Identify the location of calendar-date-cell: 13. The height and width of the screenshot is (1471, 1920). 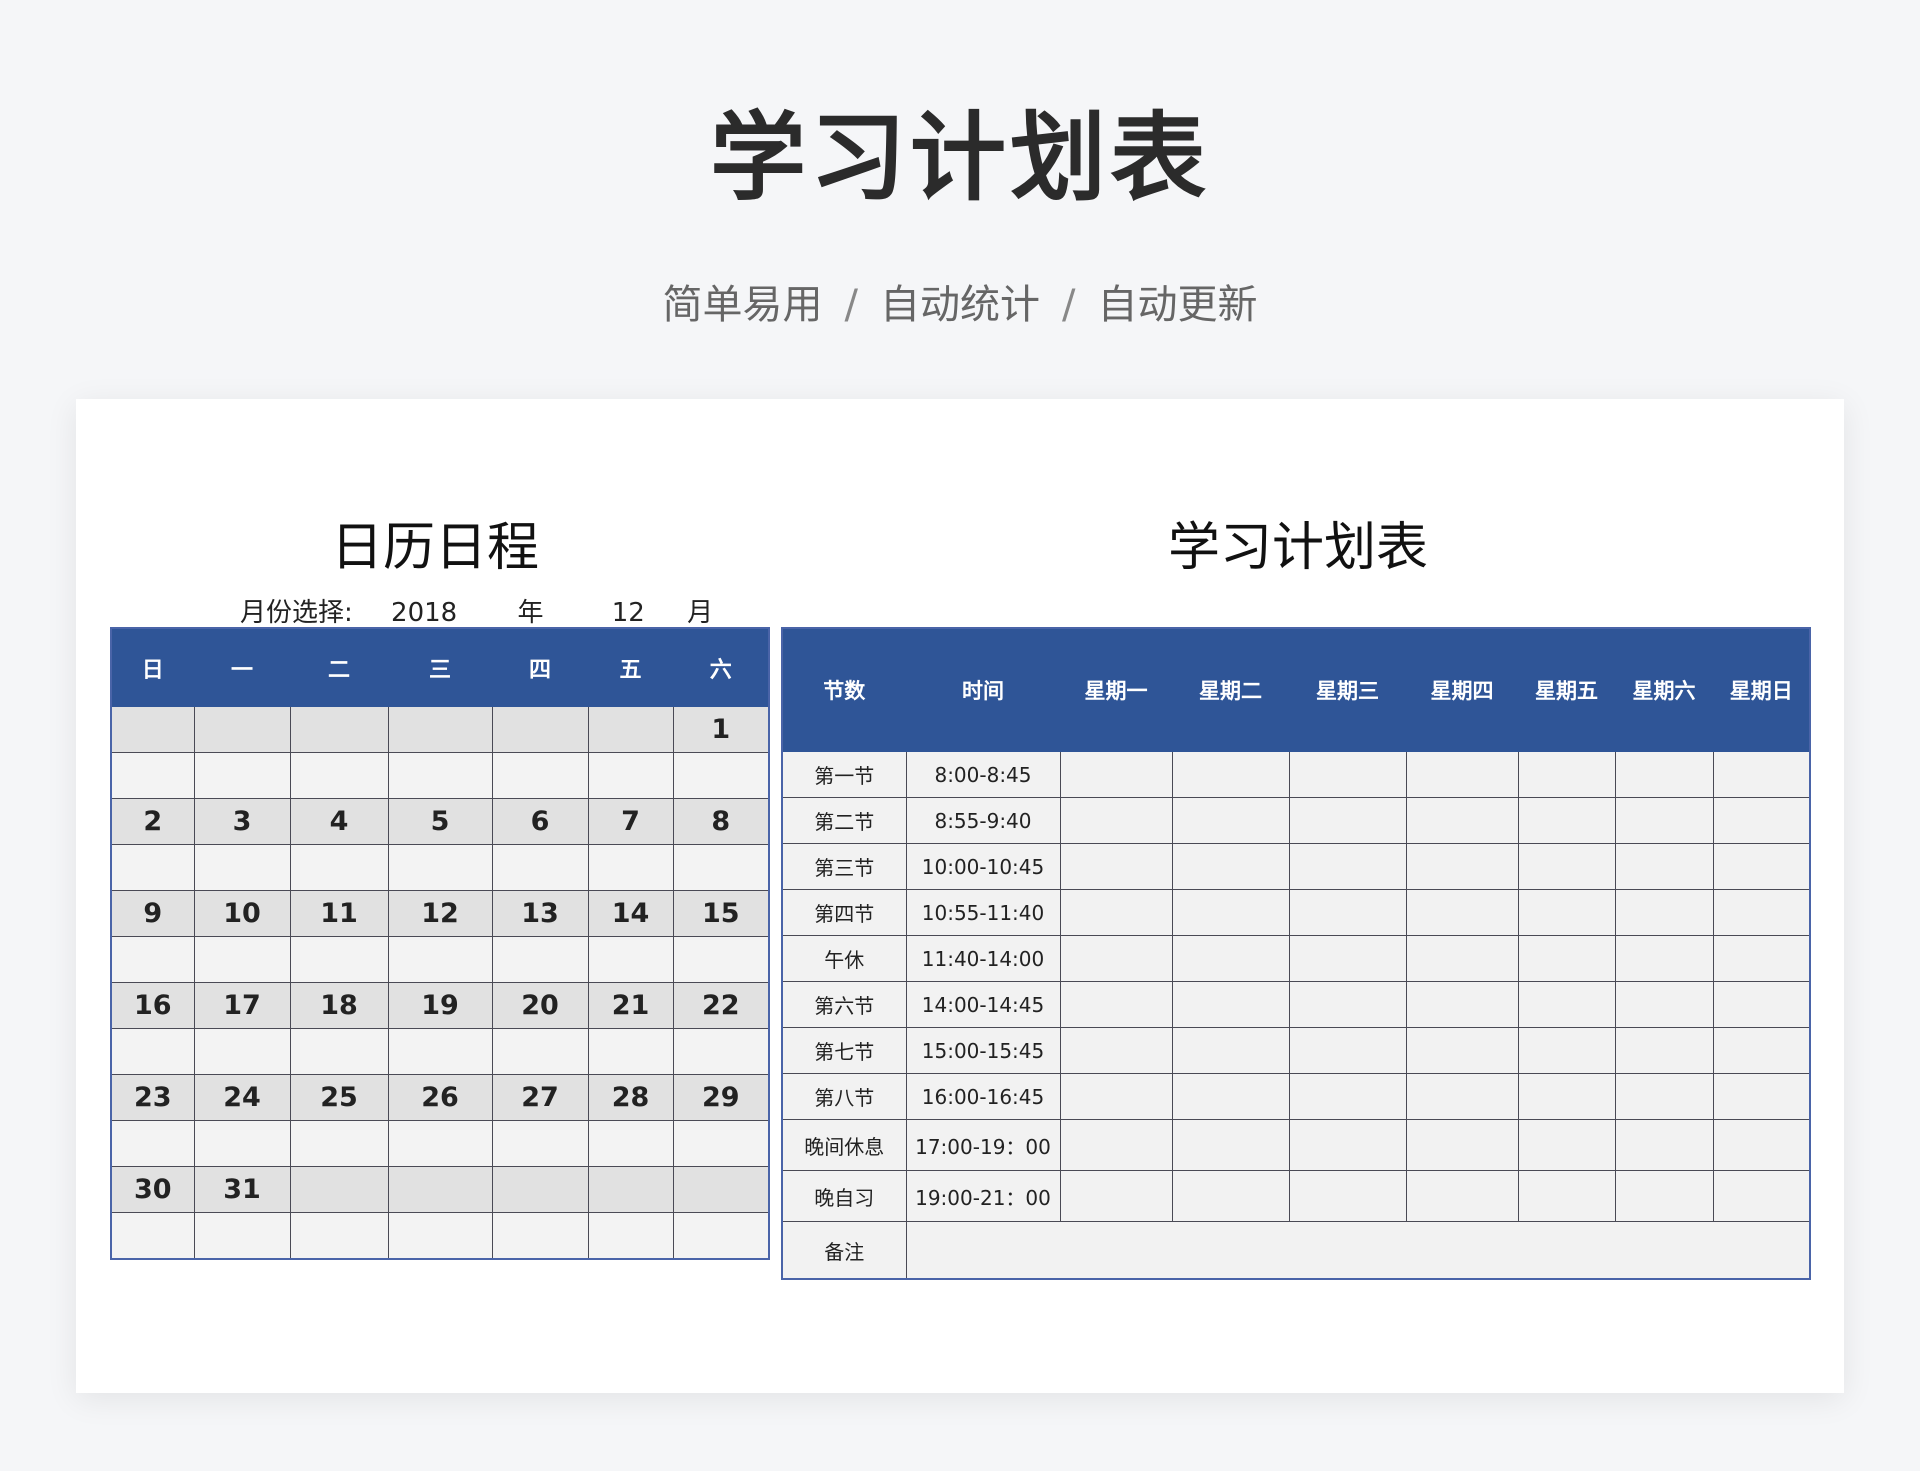
(540, 913).